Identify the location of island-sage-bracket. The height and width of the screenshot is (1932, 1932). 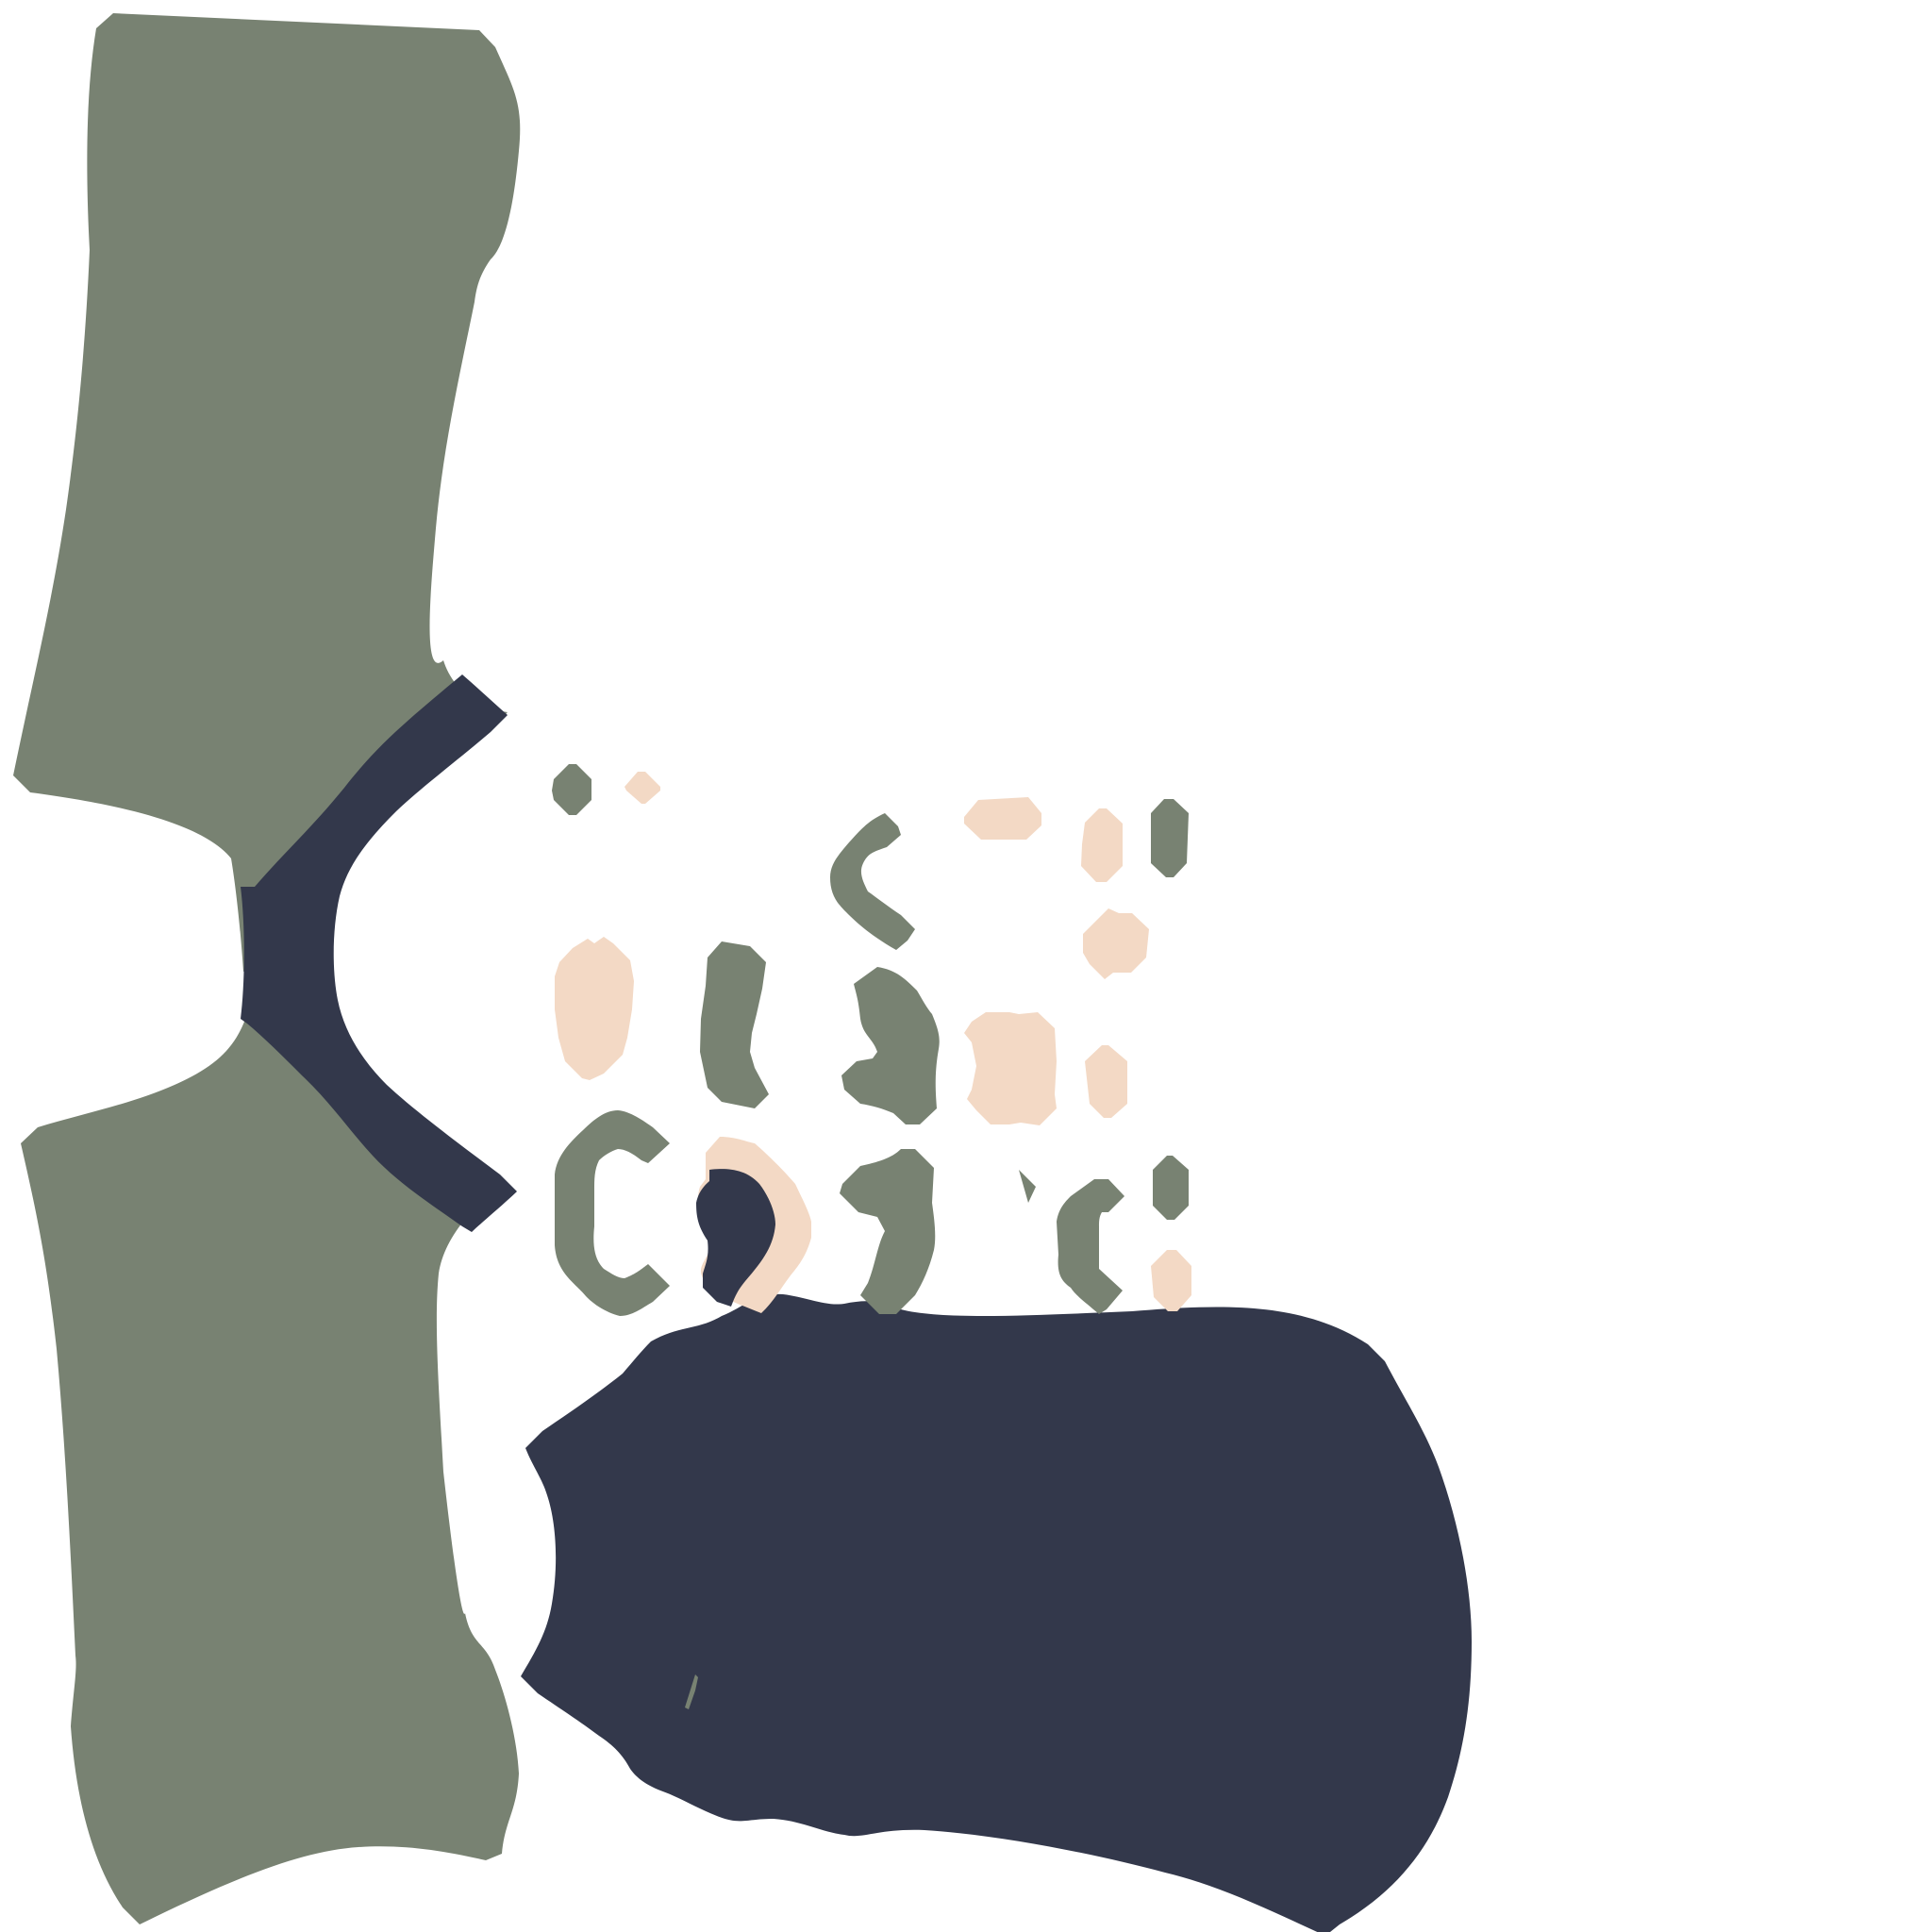
(1027, 1187).